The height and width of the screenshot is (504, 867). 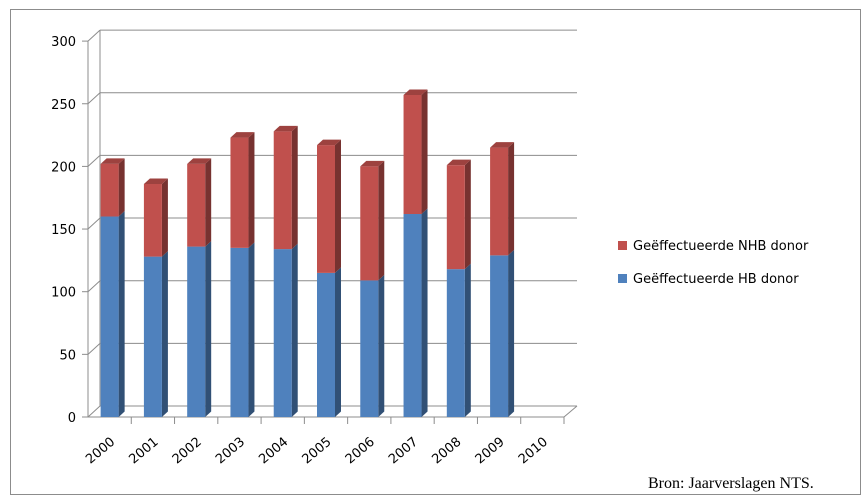 I want to click on floor-edge, so click(x=570, y=411).